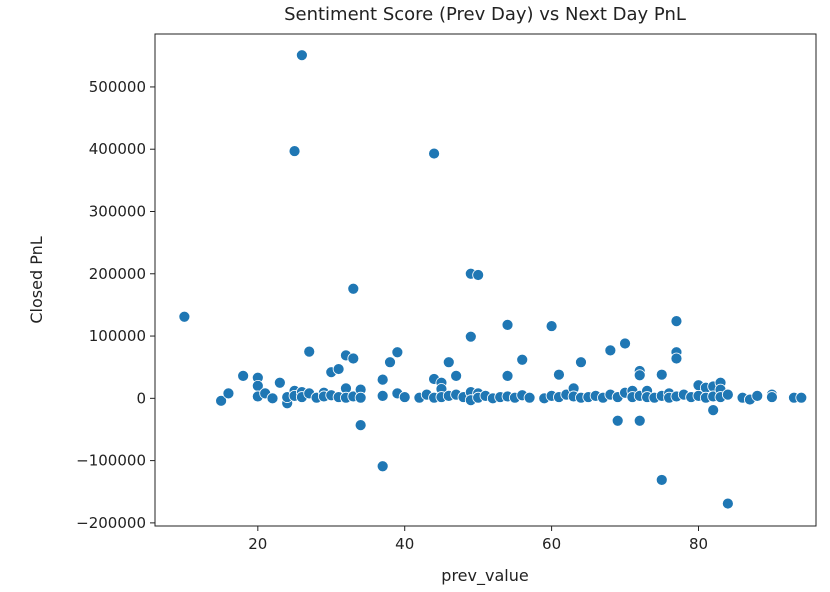  Describe the element at coordinates (36, 279) in the screenshot. I see `y-axis-label: Closed PnL` at that location.